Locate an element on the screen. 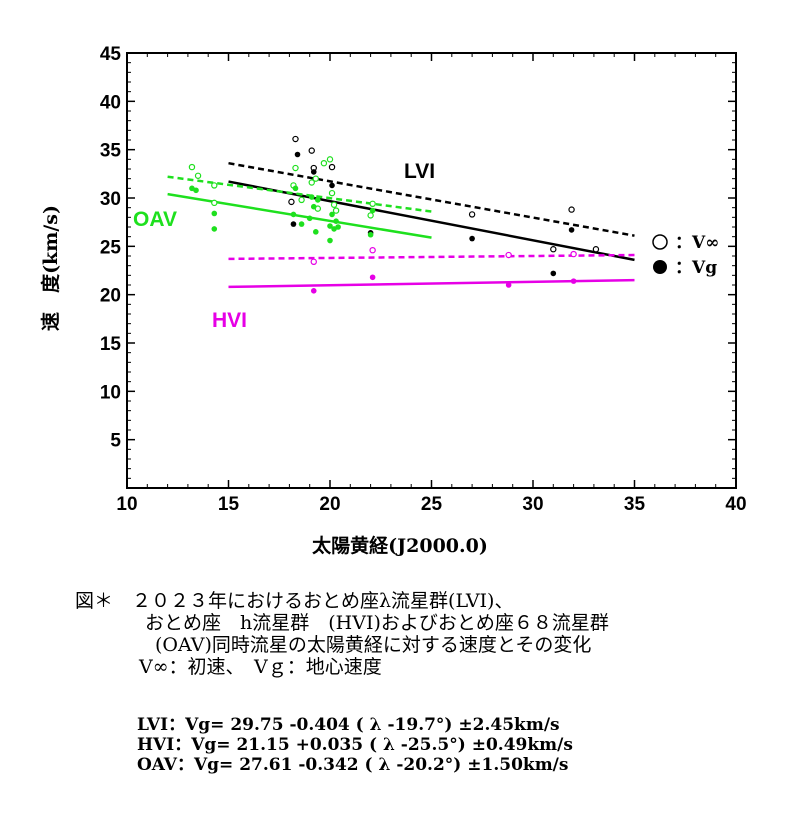  x-tick-label: 40 is located at coordinates (735, 504).